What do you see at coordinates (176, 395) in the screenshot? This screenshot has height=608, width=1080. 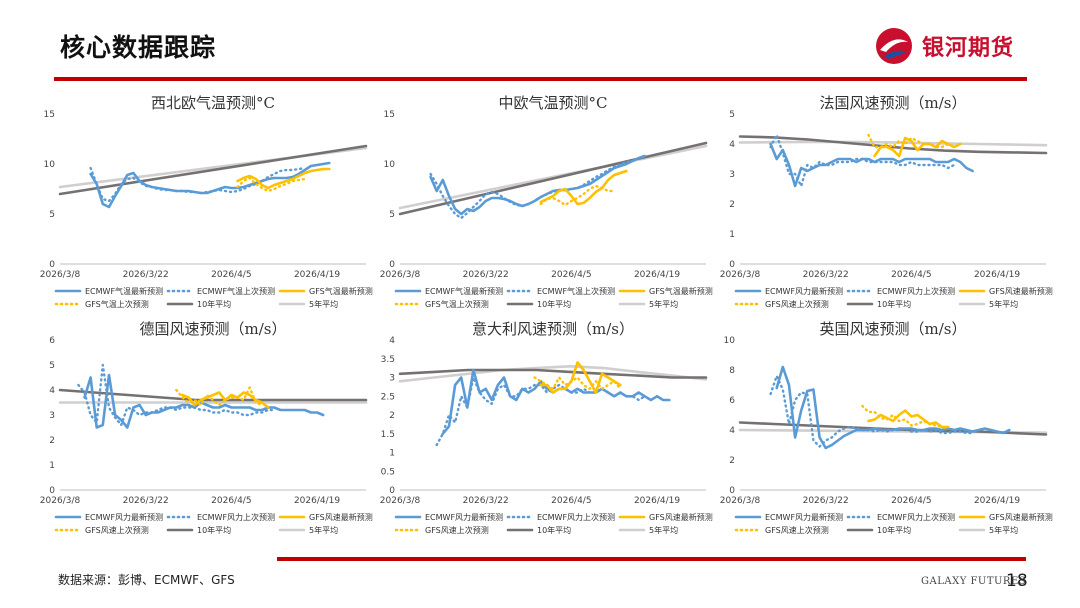 I see `series-line-ecmwf-previous` at bounding box center [176, 395].